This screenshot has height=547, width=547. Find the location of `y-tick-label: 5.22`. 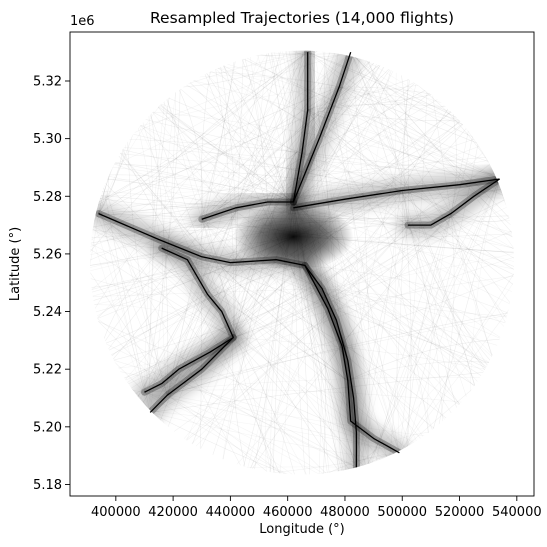

y-tick-label: 5.22 is located at coordinates (47, 370).